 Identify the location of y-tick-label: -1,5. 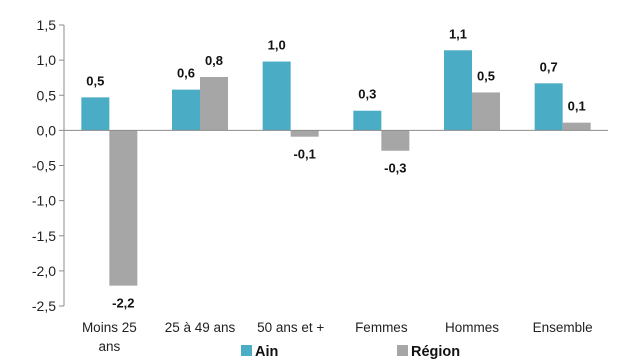
(44, 236).